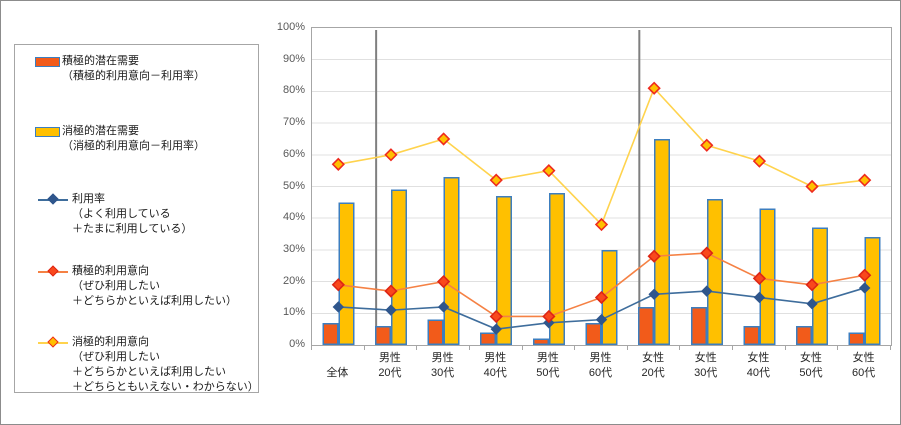 Image resolution: width=901 pixels, height=425 pixels. What do you see at coordinates (758, 373) in the screenshot?
I see `category-label-line: 40代` at bounding box center [758, 373].